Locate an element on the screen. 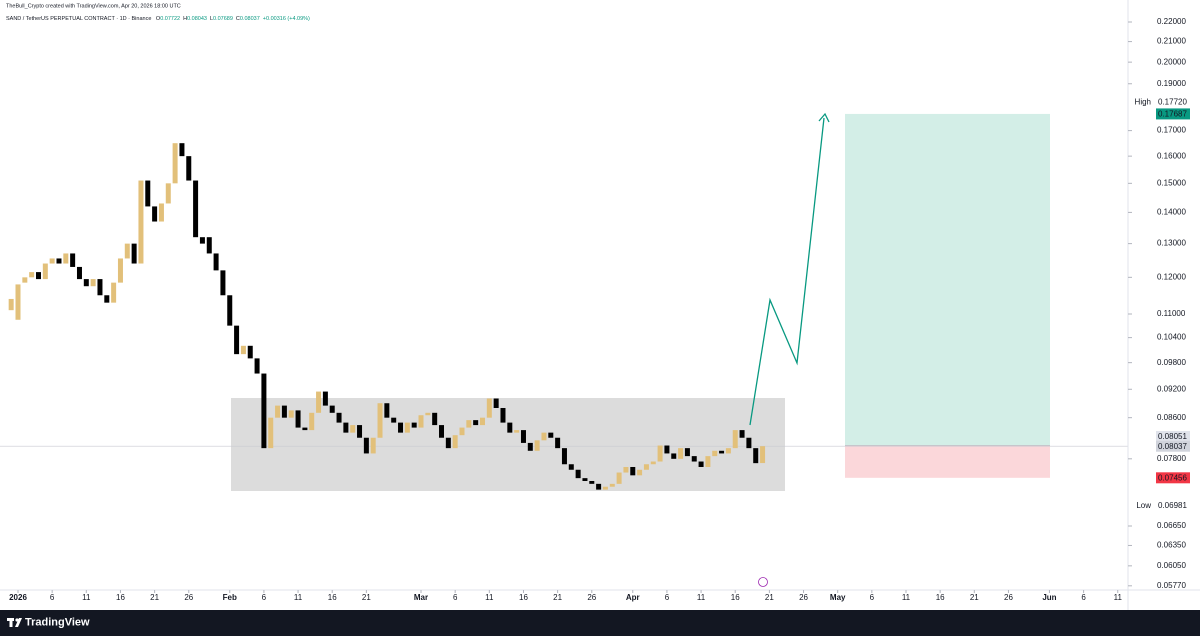  range-box is located at coordinates (508, 444).